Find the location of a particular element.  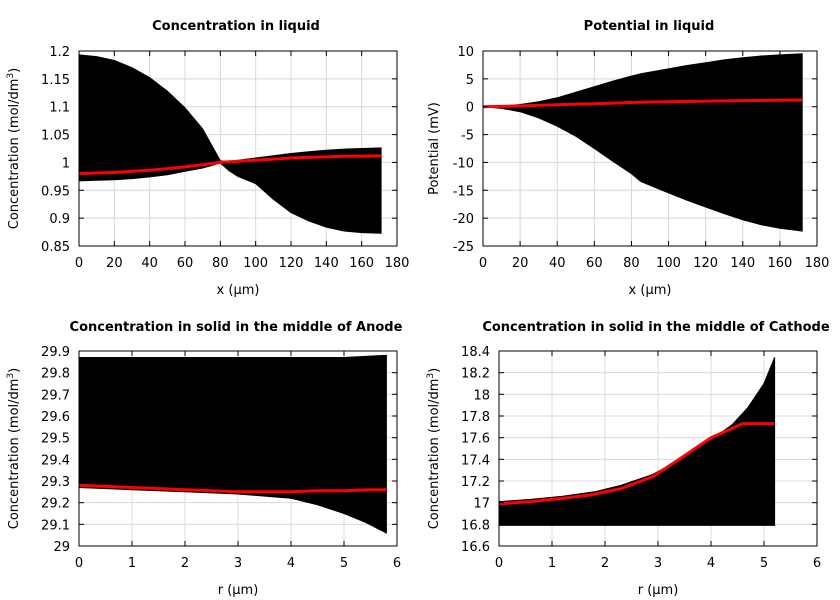

y-tick-label: 1.05 is located at coordinates (55, 136).